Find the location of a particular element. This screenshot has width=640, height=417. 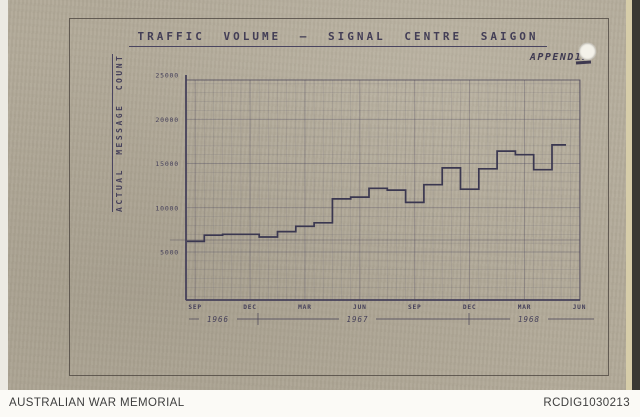

y-tick-label: 10000 is located at coordinates (167, 208).